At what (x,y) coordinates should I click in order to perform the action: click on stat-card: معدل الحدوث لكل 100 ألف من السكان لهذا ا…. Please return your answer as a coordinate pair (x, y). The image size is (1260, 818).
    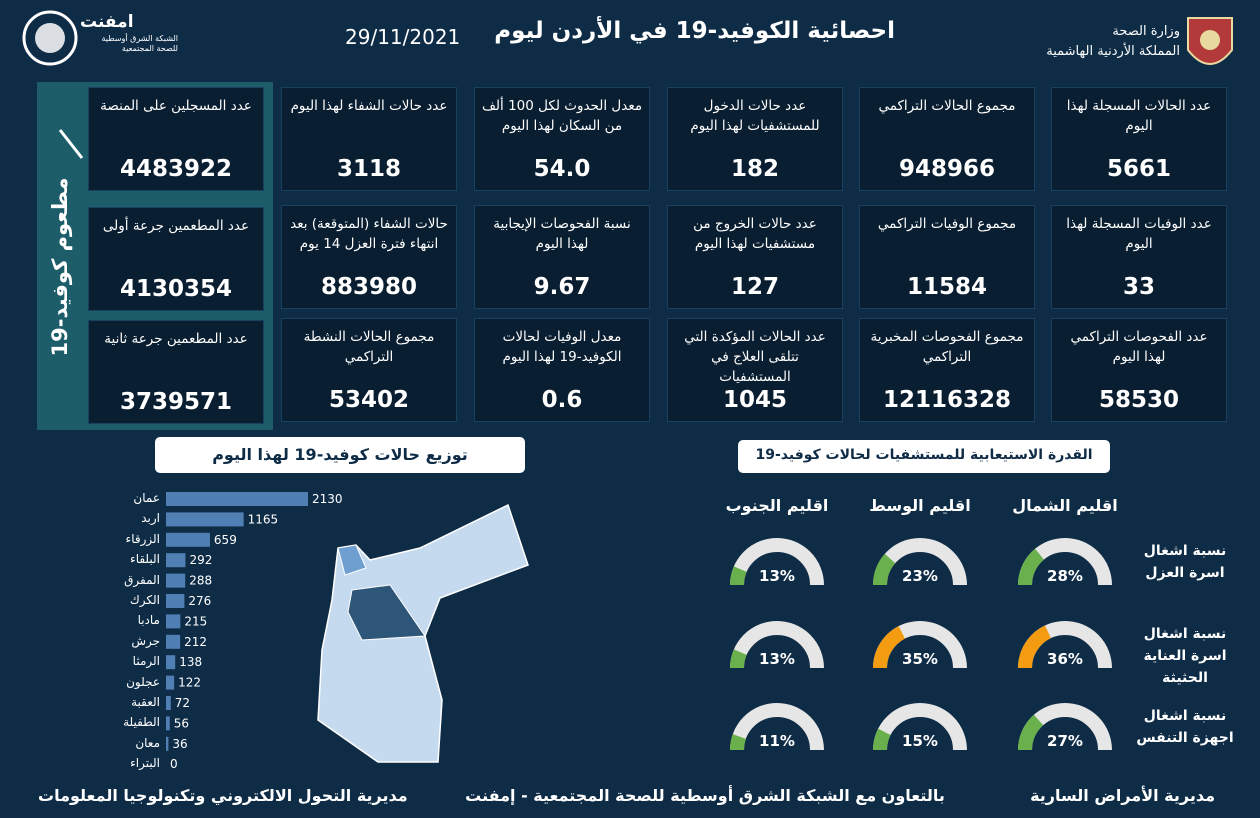
    Looking at the image, I should click on (562, 139).